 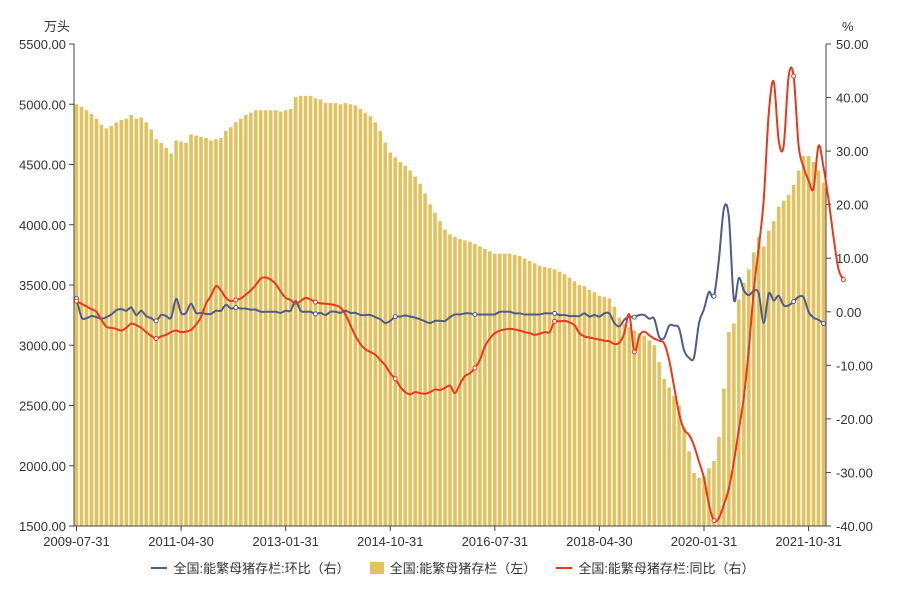 What do you see at coordinates (848, 312) in the screenshot?
I see `right-tick-label: 0.00` at bounding box center [848, 312].